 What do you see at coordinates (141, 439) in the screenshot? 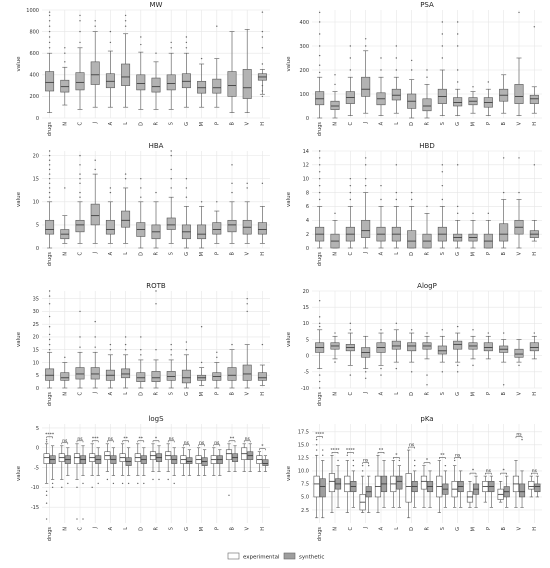
I see `significance-label: **` at bounding box center [141, 439].